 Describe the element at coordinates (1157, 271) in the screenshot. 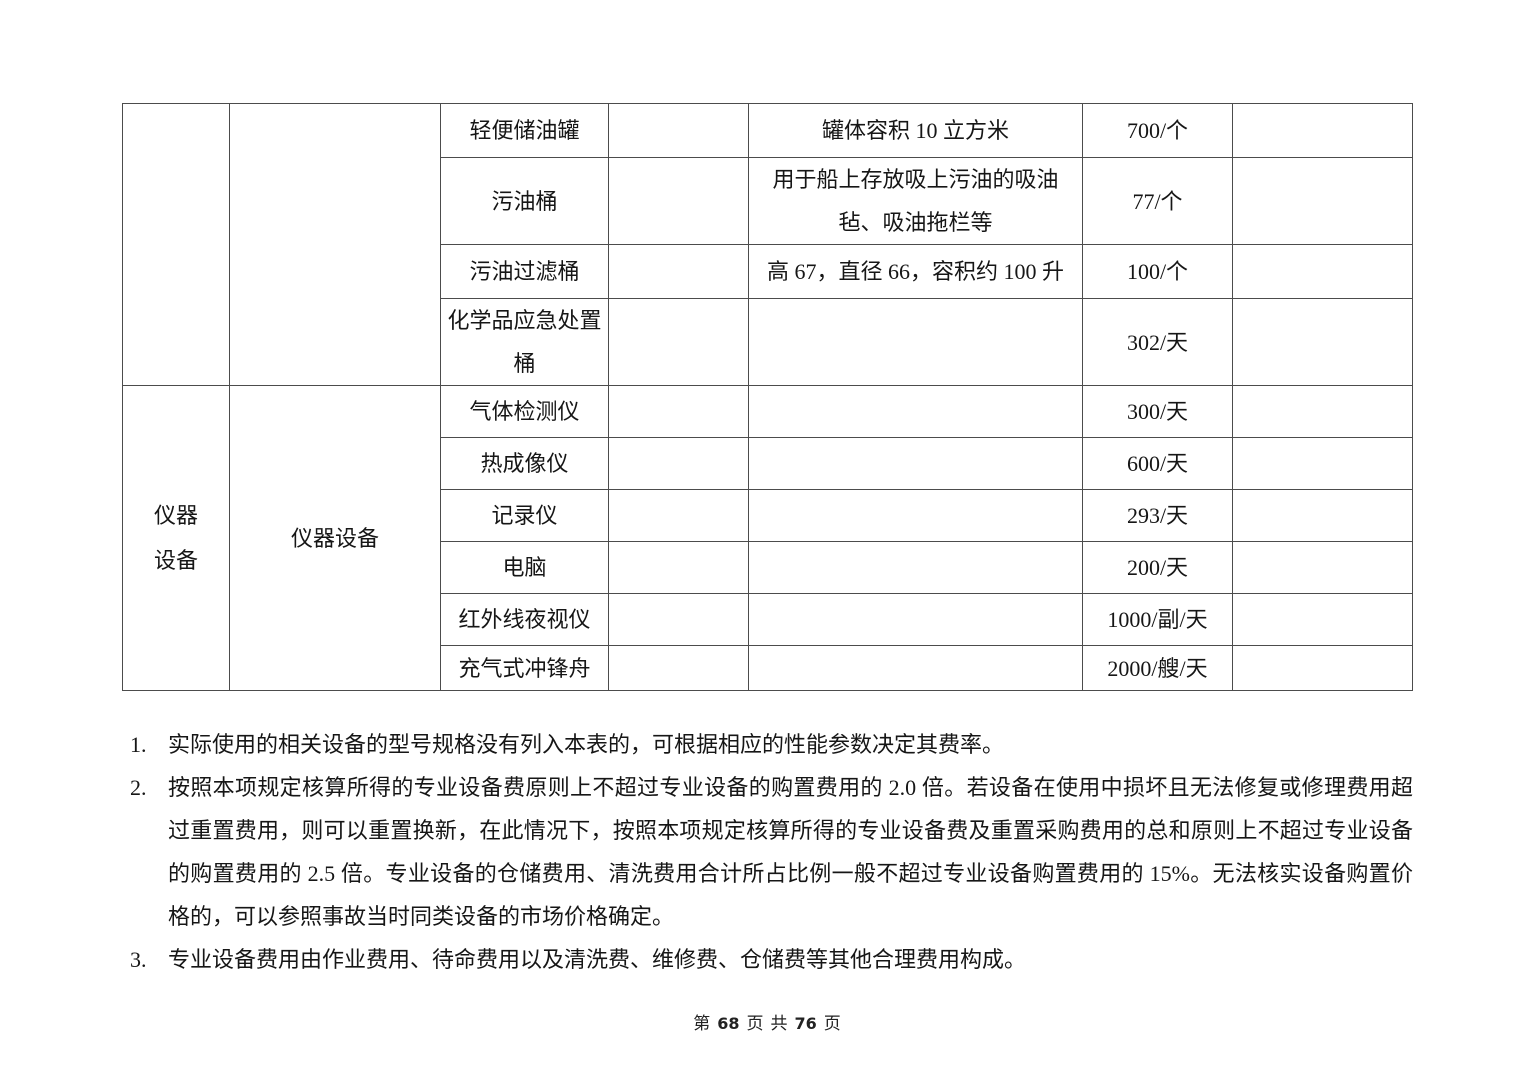

I see `rate-cell: 100/个` at that location.